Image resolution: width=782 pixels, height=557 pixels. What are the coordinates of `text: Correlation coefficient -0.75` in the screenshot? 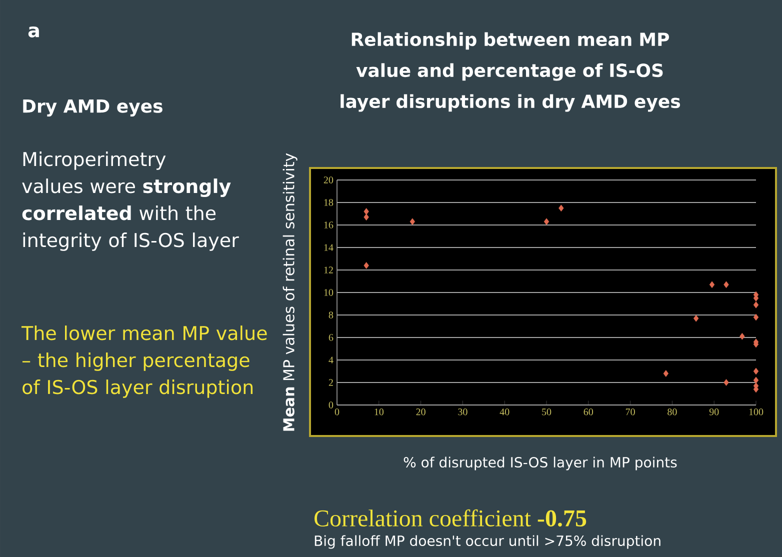 It's located at (450, 518).